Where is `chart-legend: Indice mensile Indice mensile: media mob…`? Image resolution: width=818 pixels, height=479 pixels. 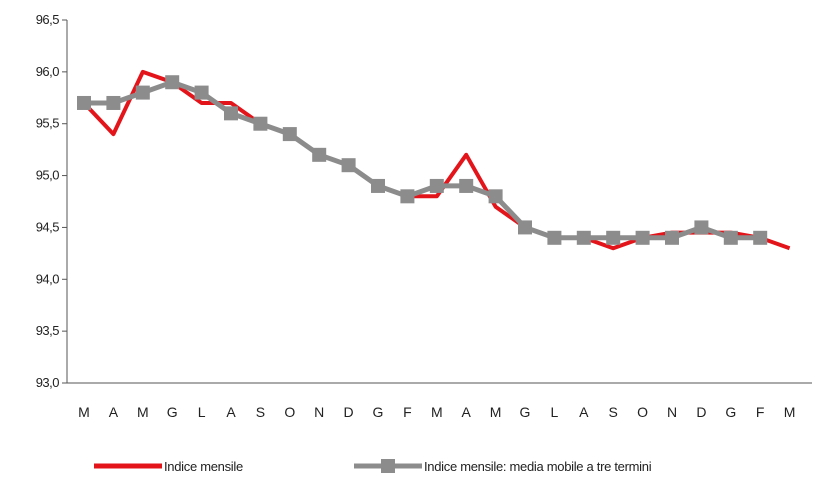 chart-legend: Indice mensile Indice mensile: media mob… is located at coordinates (409, 466).